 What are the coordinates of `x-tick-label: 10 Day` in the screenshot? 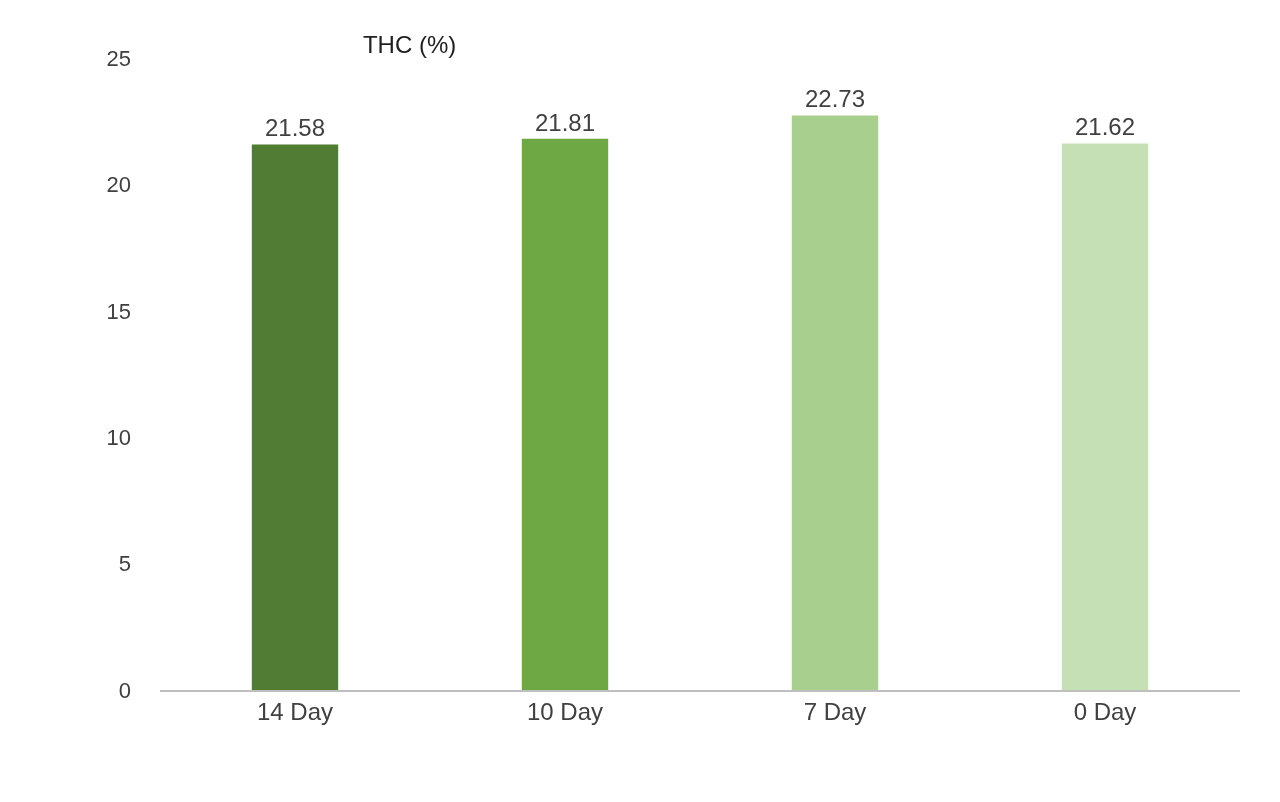 It's located at (565, 712).